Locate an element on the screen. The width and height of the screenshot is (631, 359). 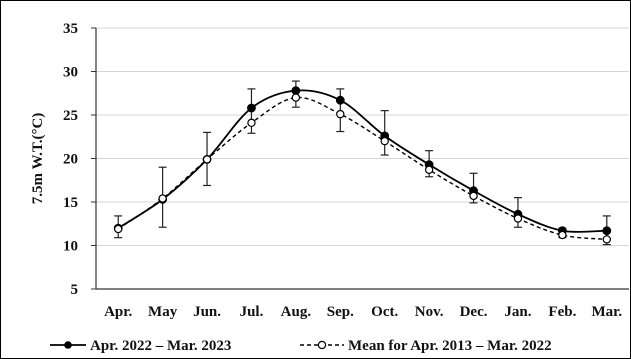
legend-label-mean: Mean for Apr. 2013 – Mar. 2022 is located at coordinates (450, 346).